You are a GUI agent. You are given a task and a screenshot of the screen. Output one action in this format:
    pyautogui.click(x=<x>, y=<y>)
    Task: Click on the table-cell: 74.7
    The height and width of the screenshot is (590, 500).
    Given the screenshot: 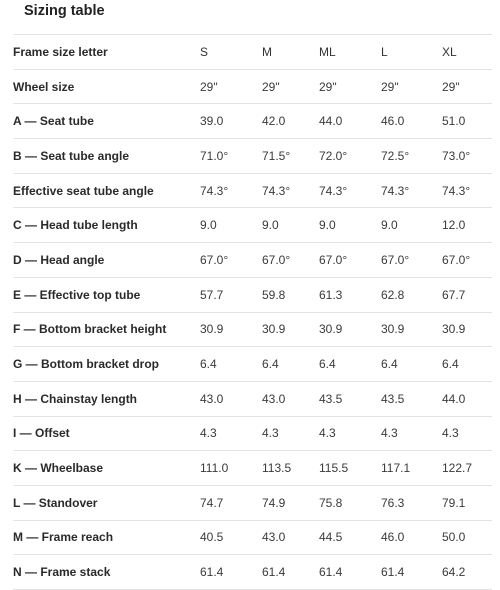 What is the action you would take?
    pyautogui.click(x=231, y=502)
    